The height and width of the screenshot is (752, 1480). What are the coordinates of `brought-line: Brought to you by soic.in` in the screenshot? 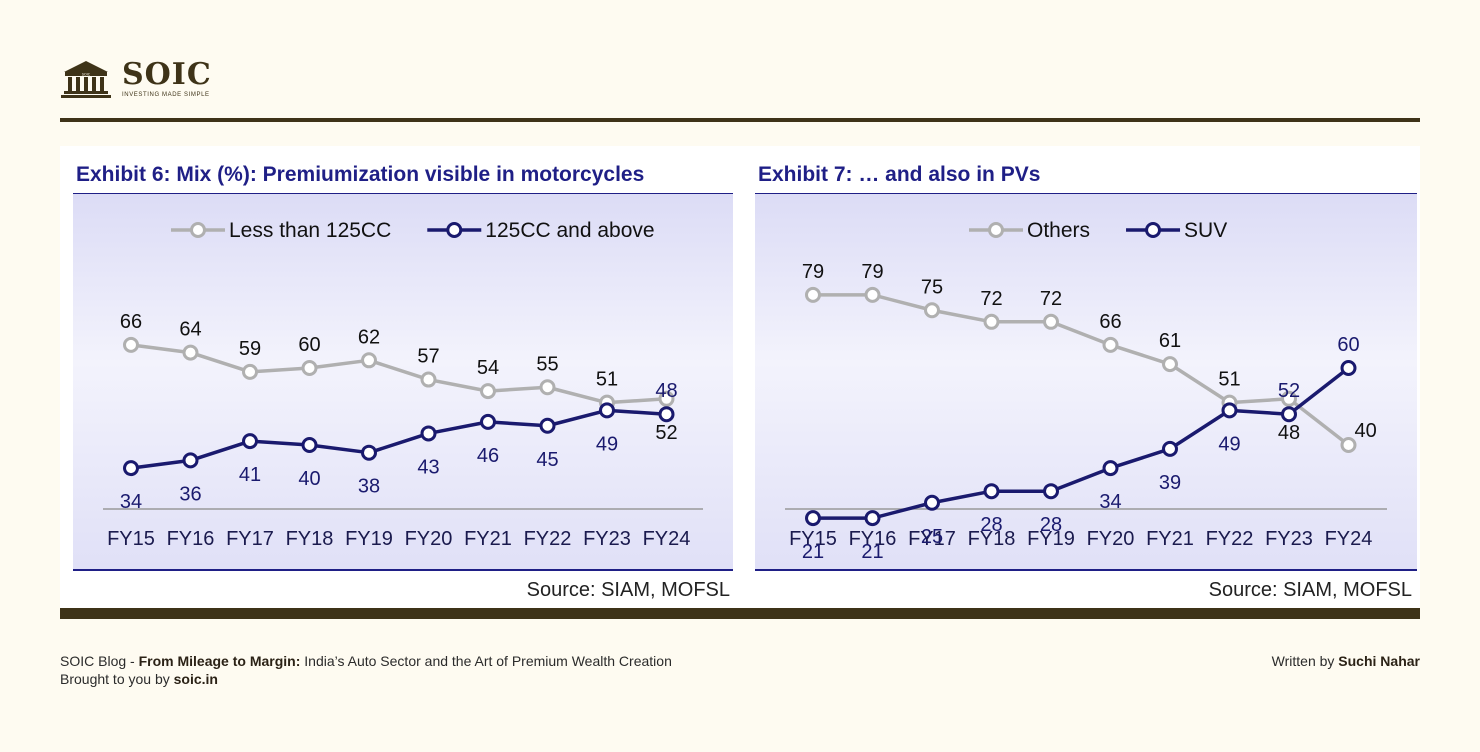 It's located at (366, 679).